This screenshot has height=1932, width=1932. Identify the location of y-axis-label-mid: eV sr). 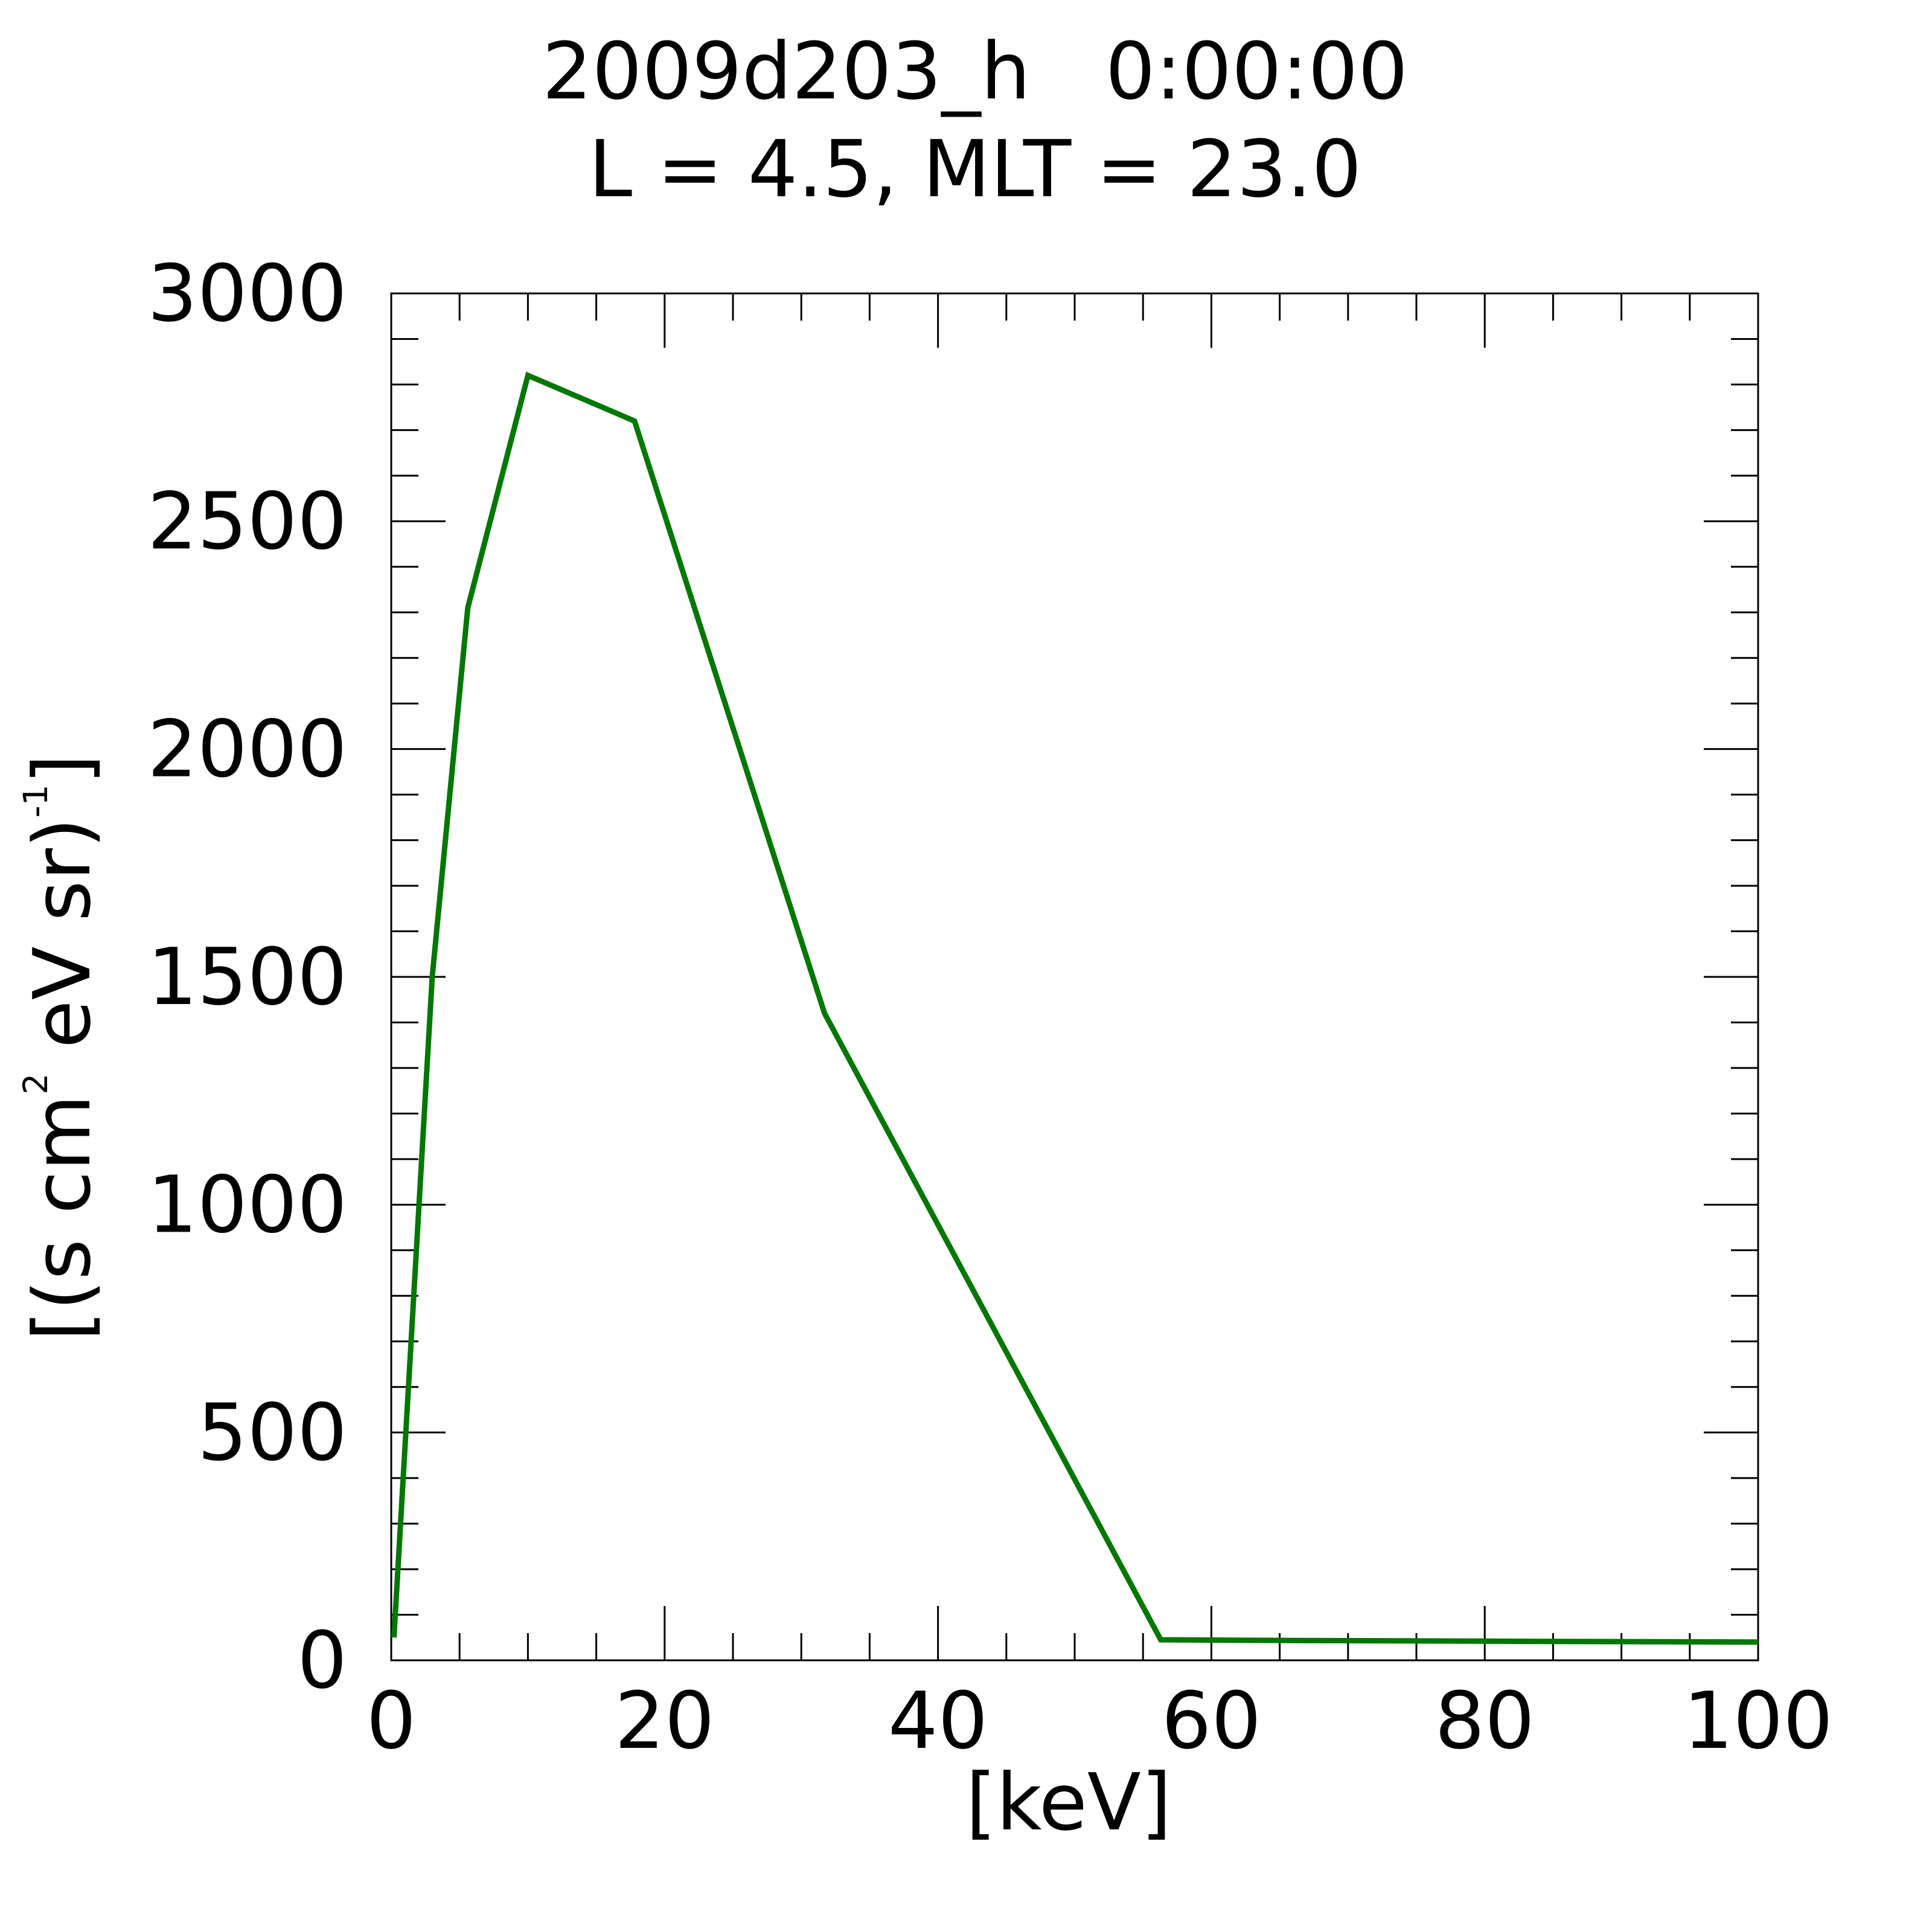
(62, 945).